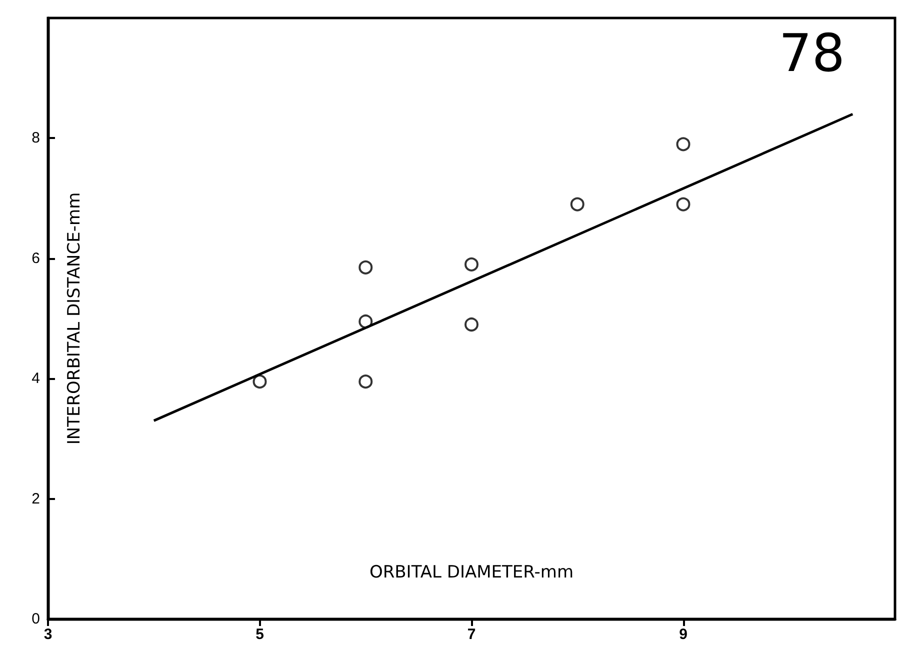 Image resolution: width=913 pixels, height=667 pixels. What do you see at coordinates (683, 634) in the screenshot?
I see `x-tick-label: 9` at bounding box center [683, 634].